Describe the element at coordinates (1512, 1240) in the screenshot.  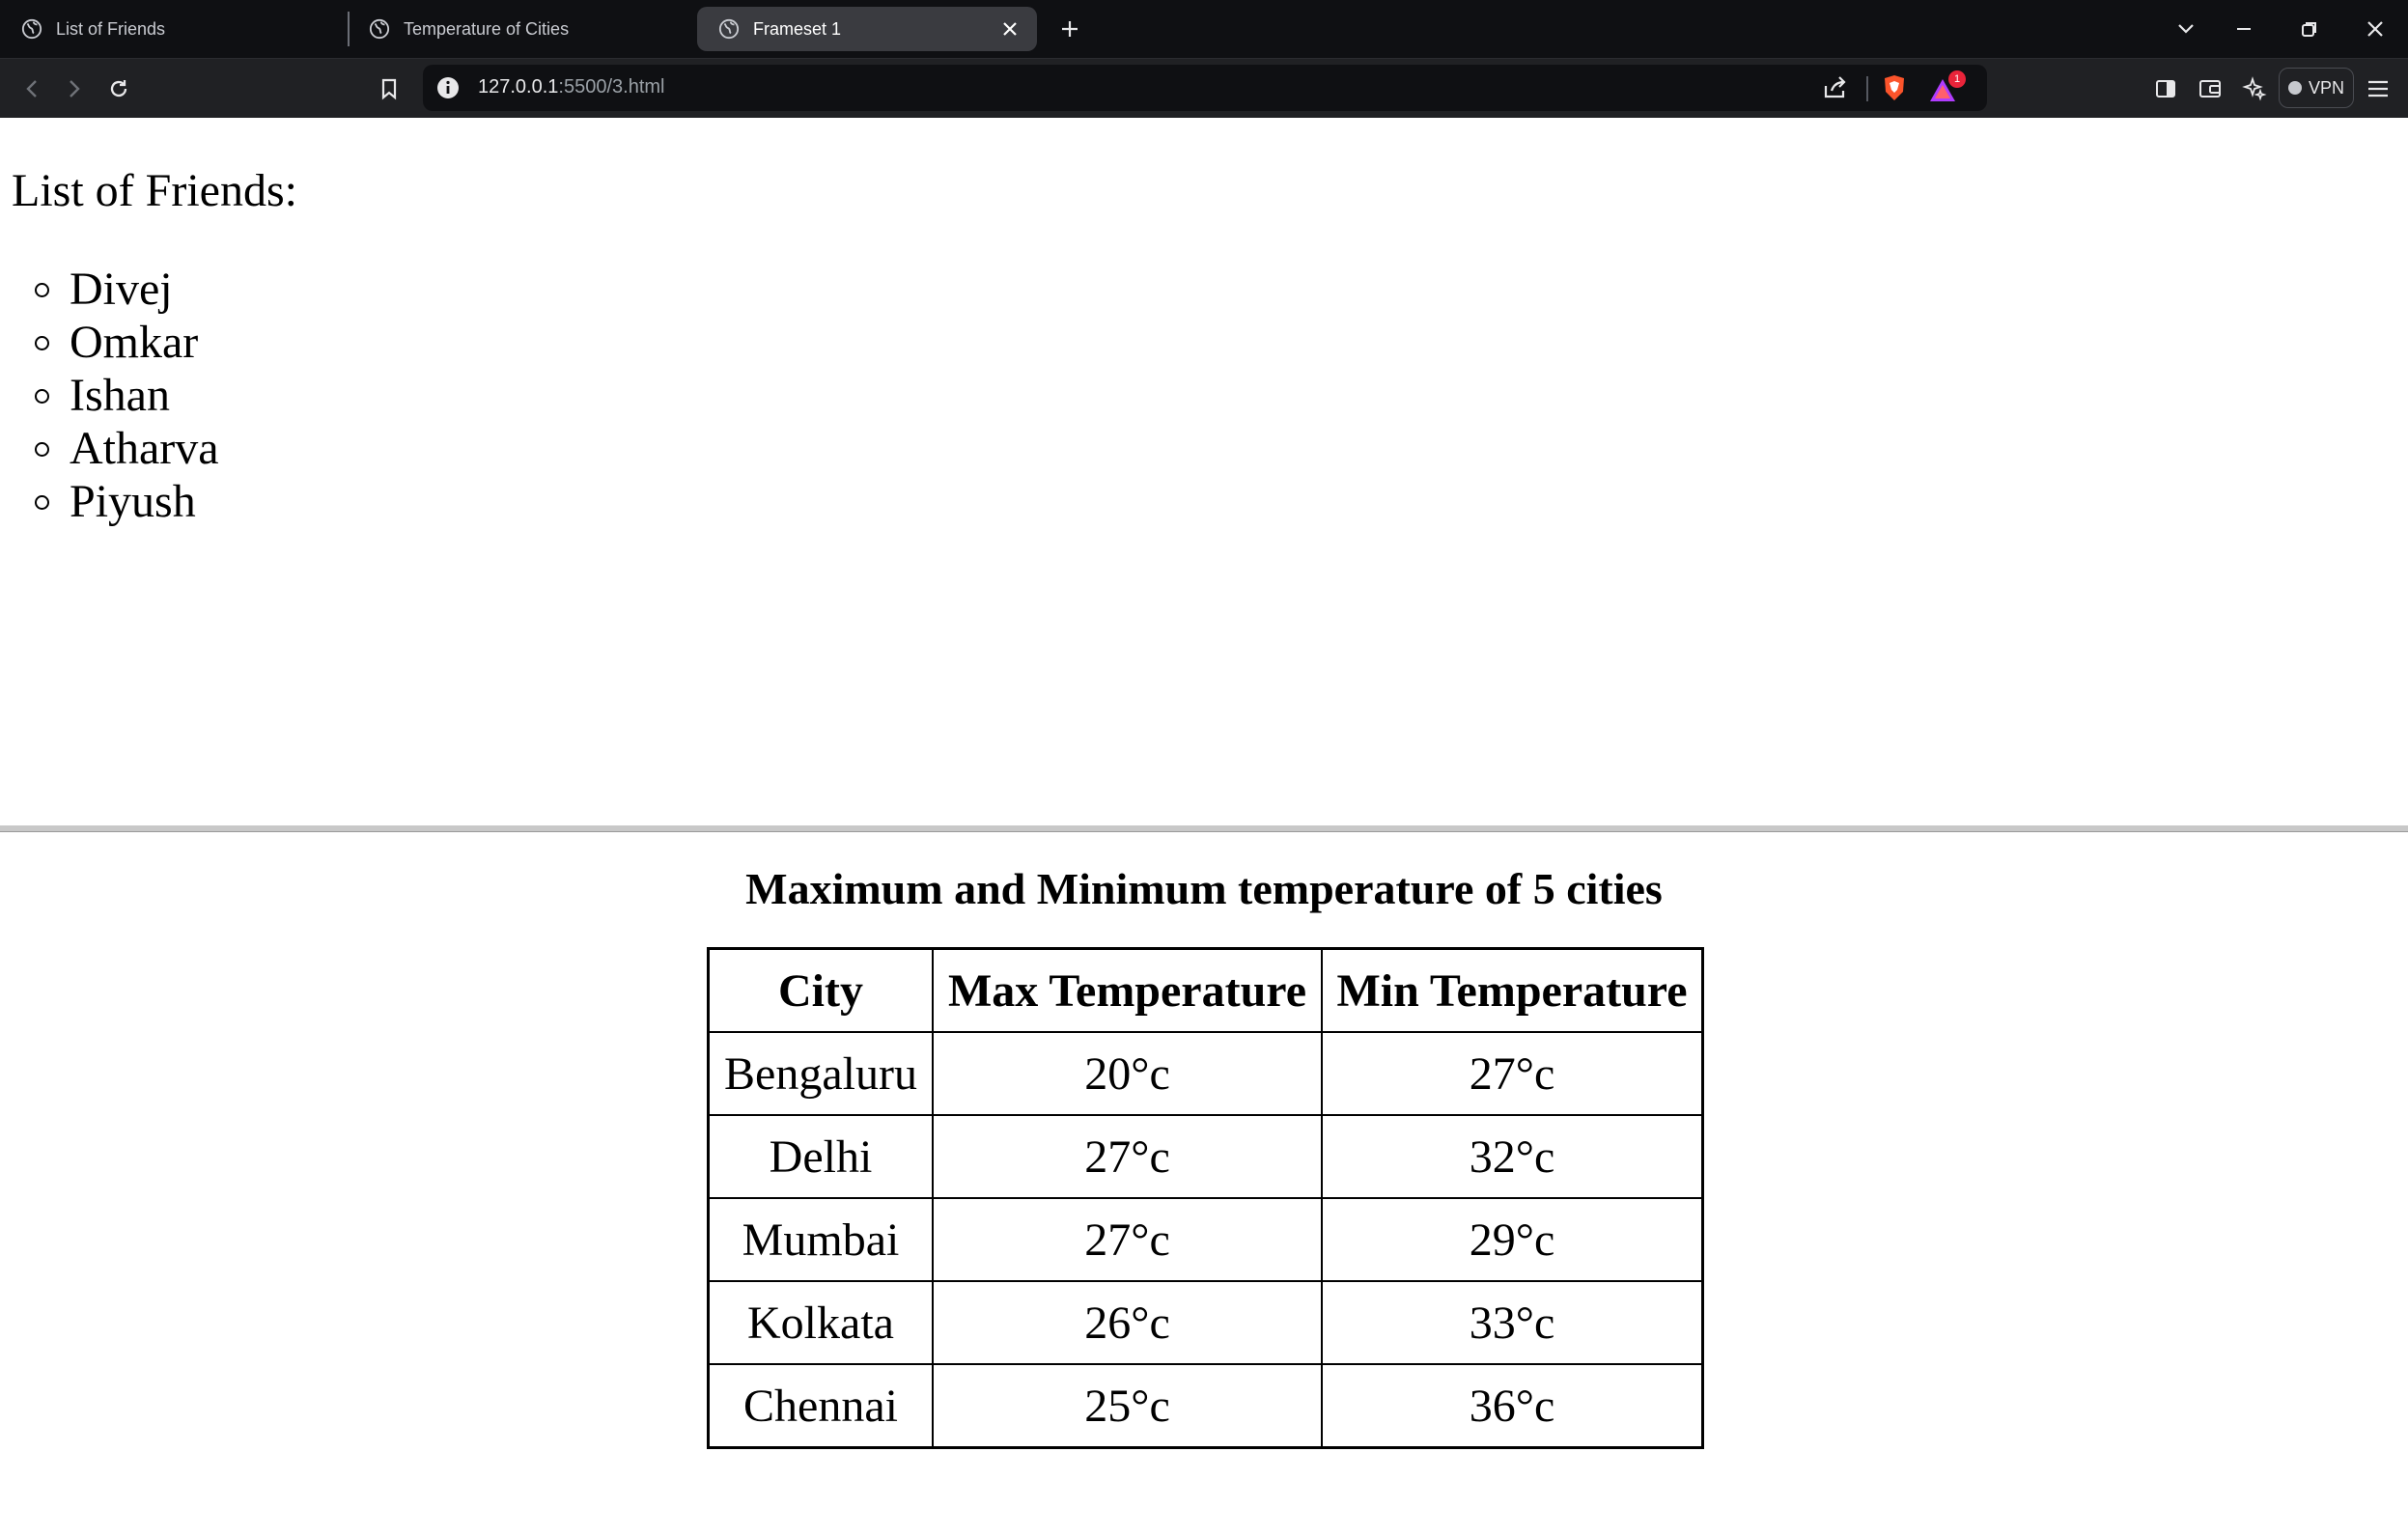
I see `min-temperature-cell: 29°c` at that location.